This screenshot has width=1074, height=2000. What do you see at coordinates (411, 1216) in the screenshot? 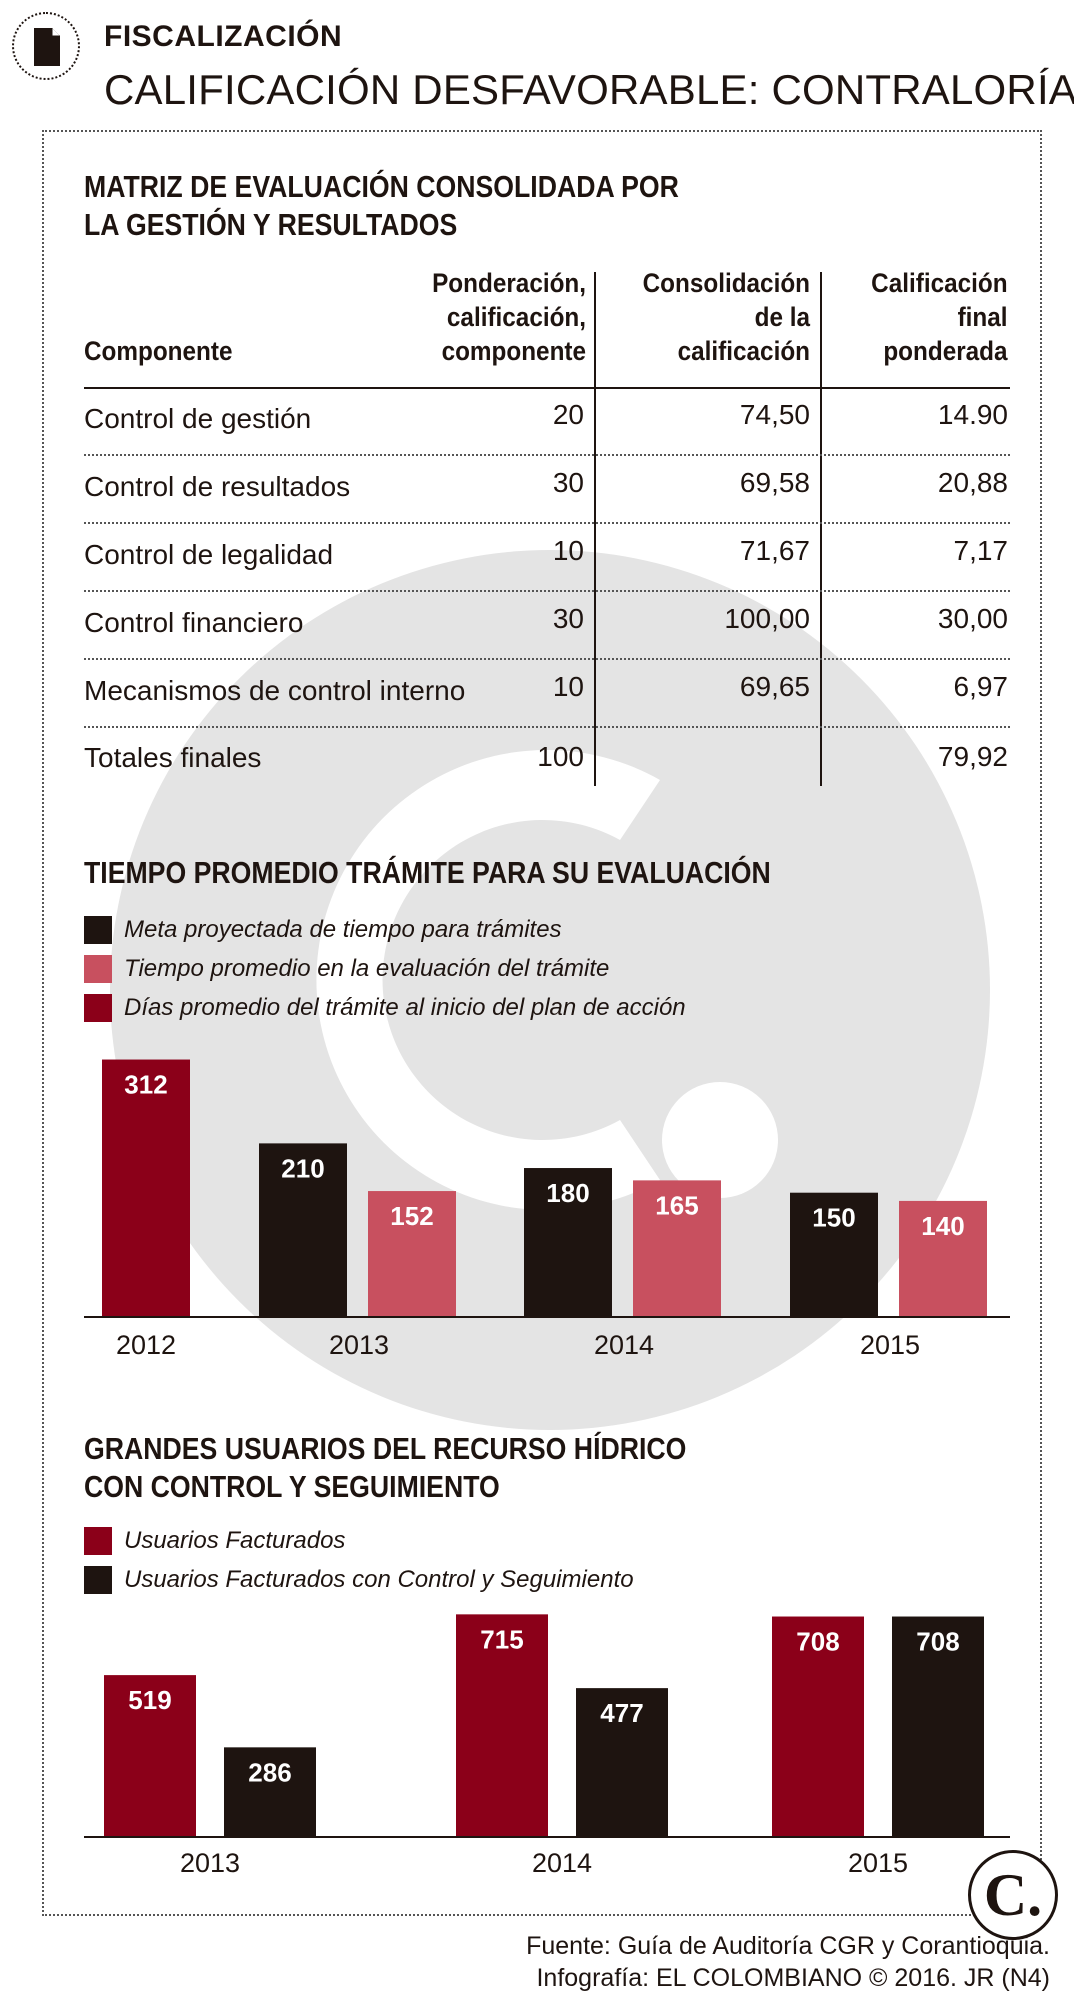
I see `data-label: 152` at bounding box center [411, 1216].